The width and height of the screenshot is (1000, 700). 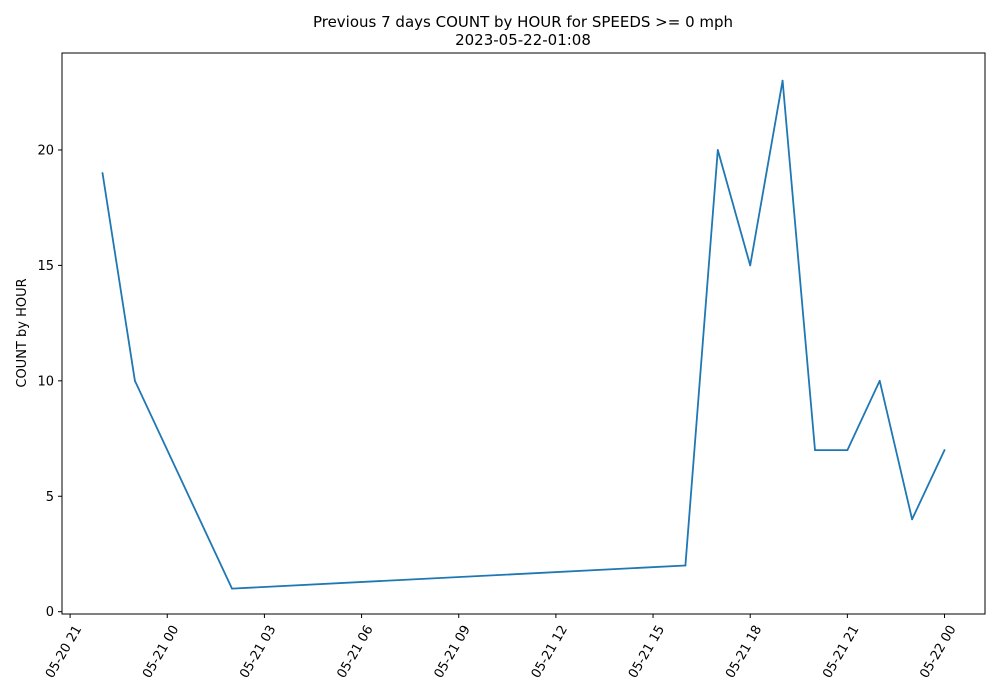 I want to click on y-axis-label: COUNT by HOUR, so click(x=22, y=332).